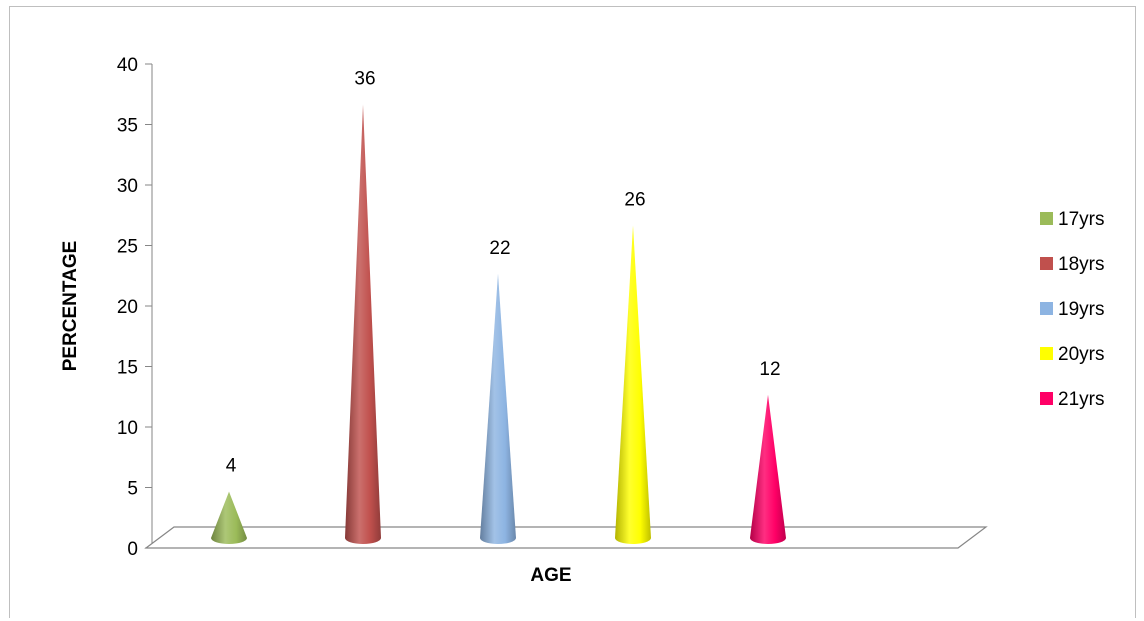 This screenshot has height=621, width=1144. Describe the element at coordinates (769, 369) in the screenshot. I see `data-label: 12` at that location.